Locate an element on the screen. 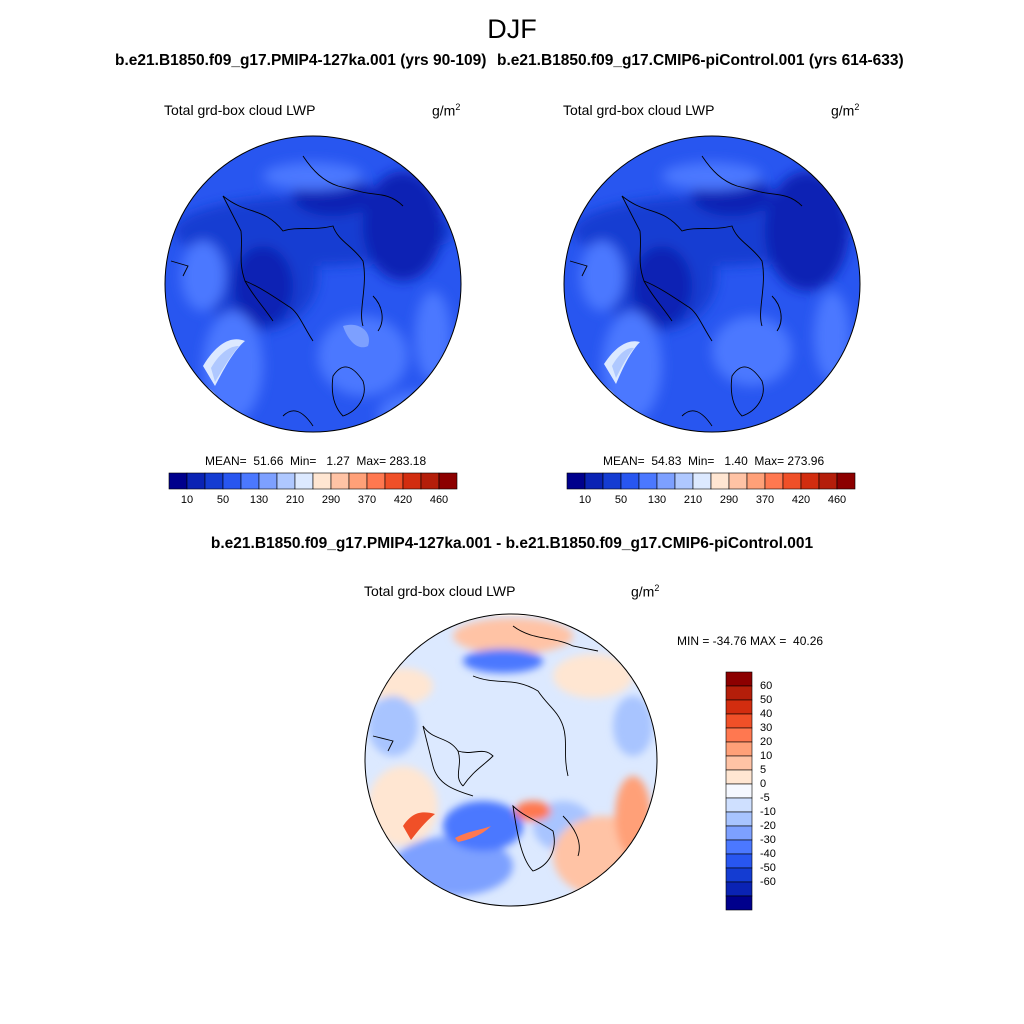 This screenshot has height=1024, width=1024. diff-colorbar-label: -30 is located at coordinates (768, 840).